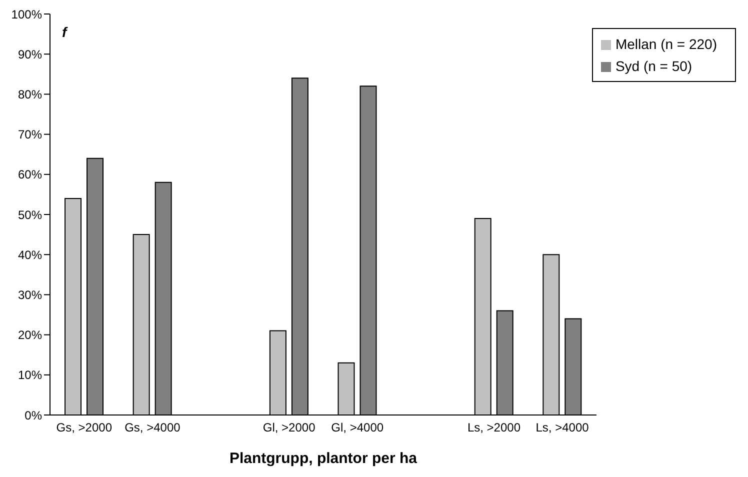  I want to click on y-tick-label: 20%, so click(30, 335).